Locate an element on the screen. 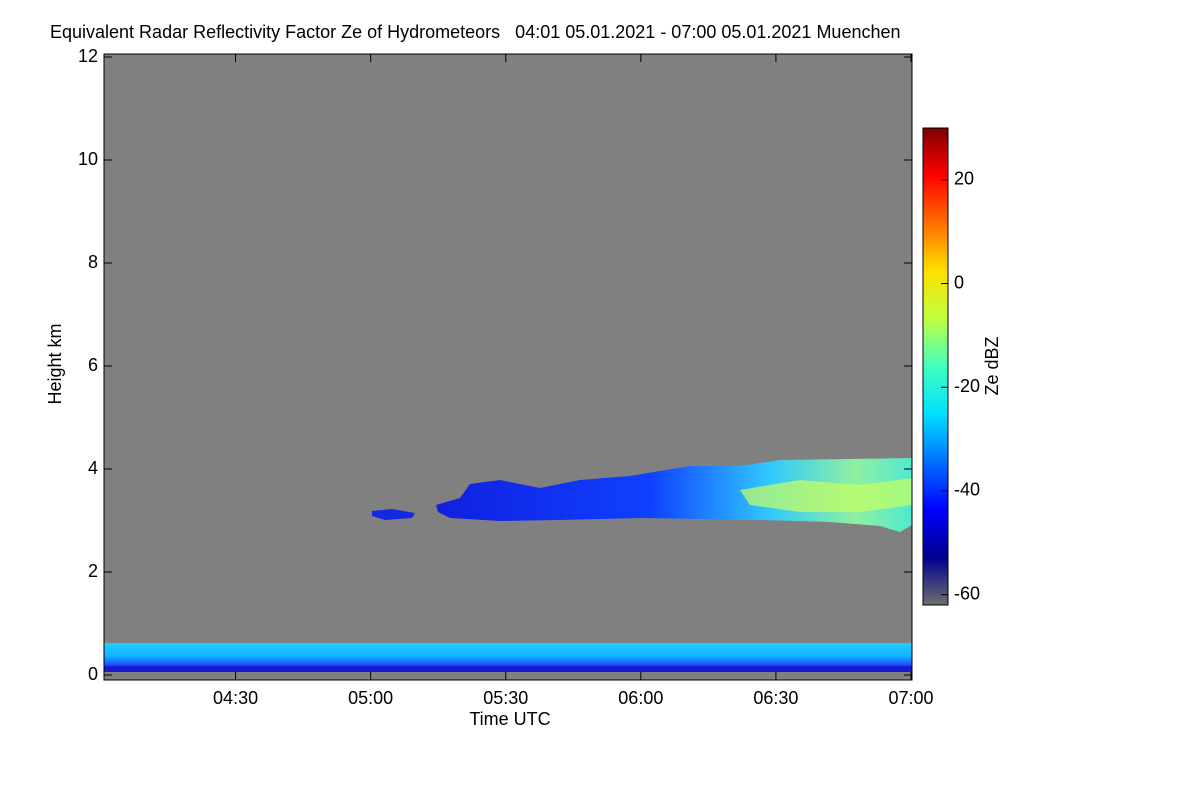 The width and height of the screenshot is (1200, 800). y-tick-label: 4 is located at coordinates (93, 468).